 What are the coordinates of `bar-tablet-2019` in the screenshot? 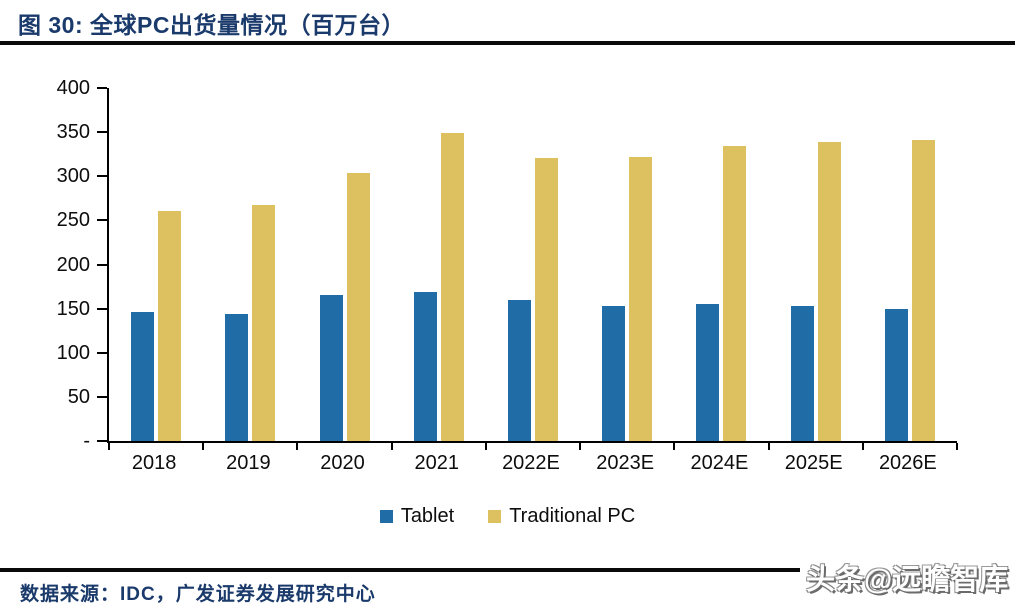 It's located at (237, 377).